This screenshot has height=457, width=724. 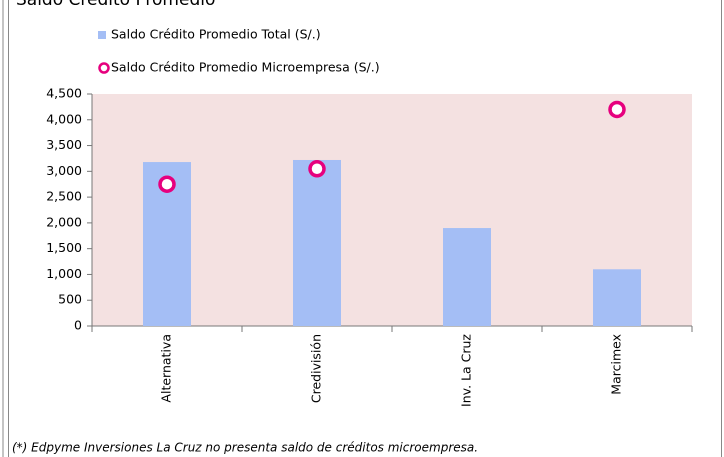 I want to click on y-tick-label: 4,000, so click(x=64, y=118).